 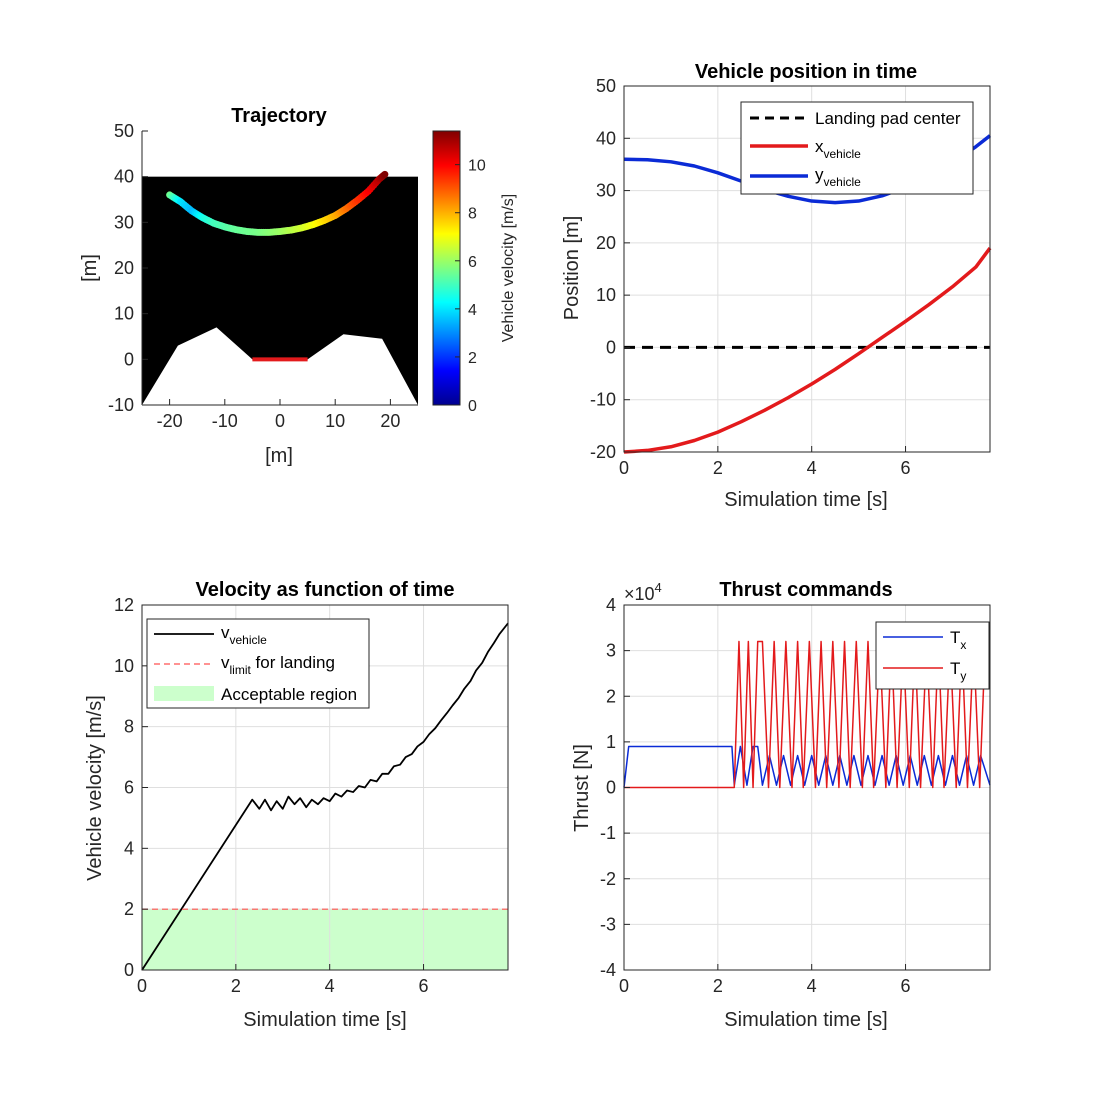 I want to click on y-tick-label: 8, so click(x=129, y=727).